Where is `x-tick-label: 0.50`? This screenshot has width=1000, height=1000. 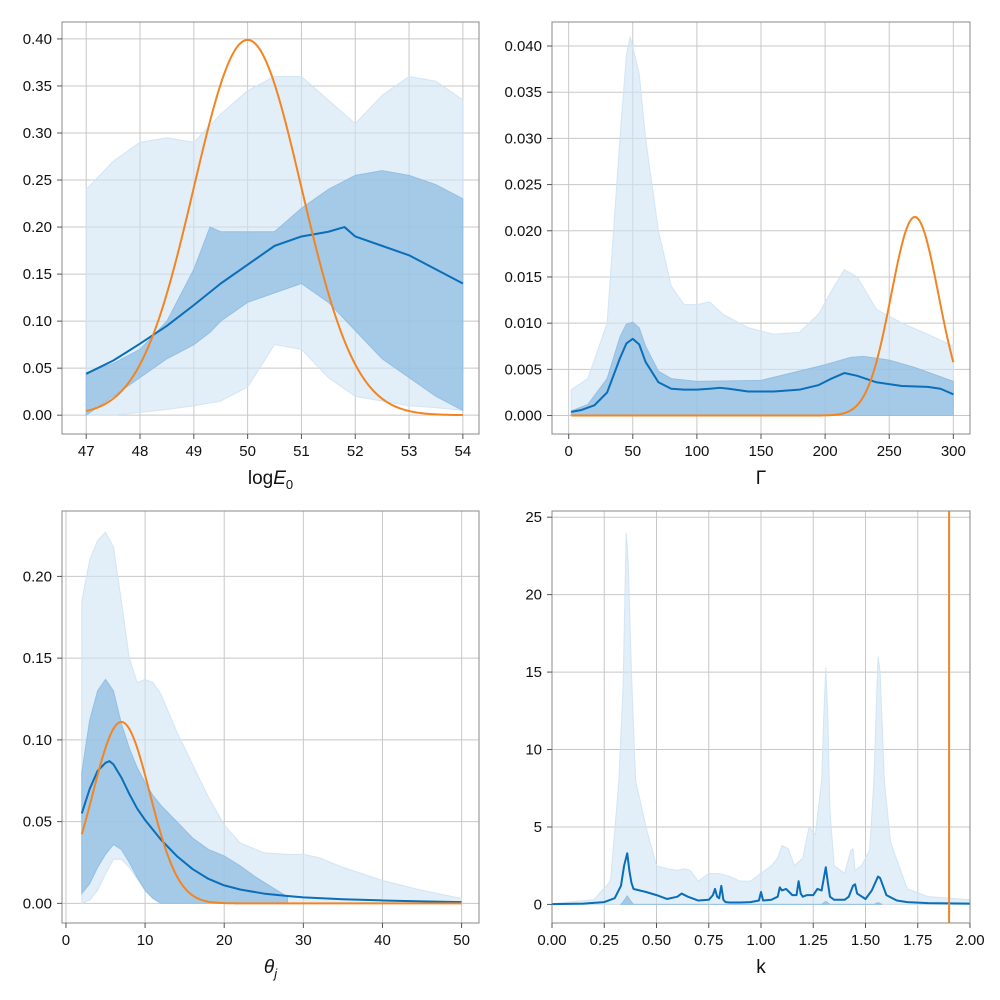 x-tick-label: 0.50 is located at coordinates (656, 940).